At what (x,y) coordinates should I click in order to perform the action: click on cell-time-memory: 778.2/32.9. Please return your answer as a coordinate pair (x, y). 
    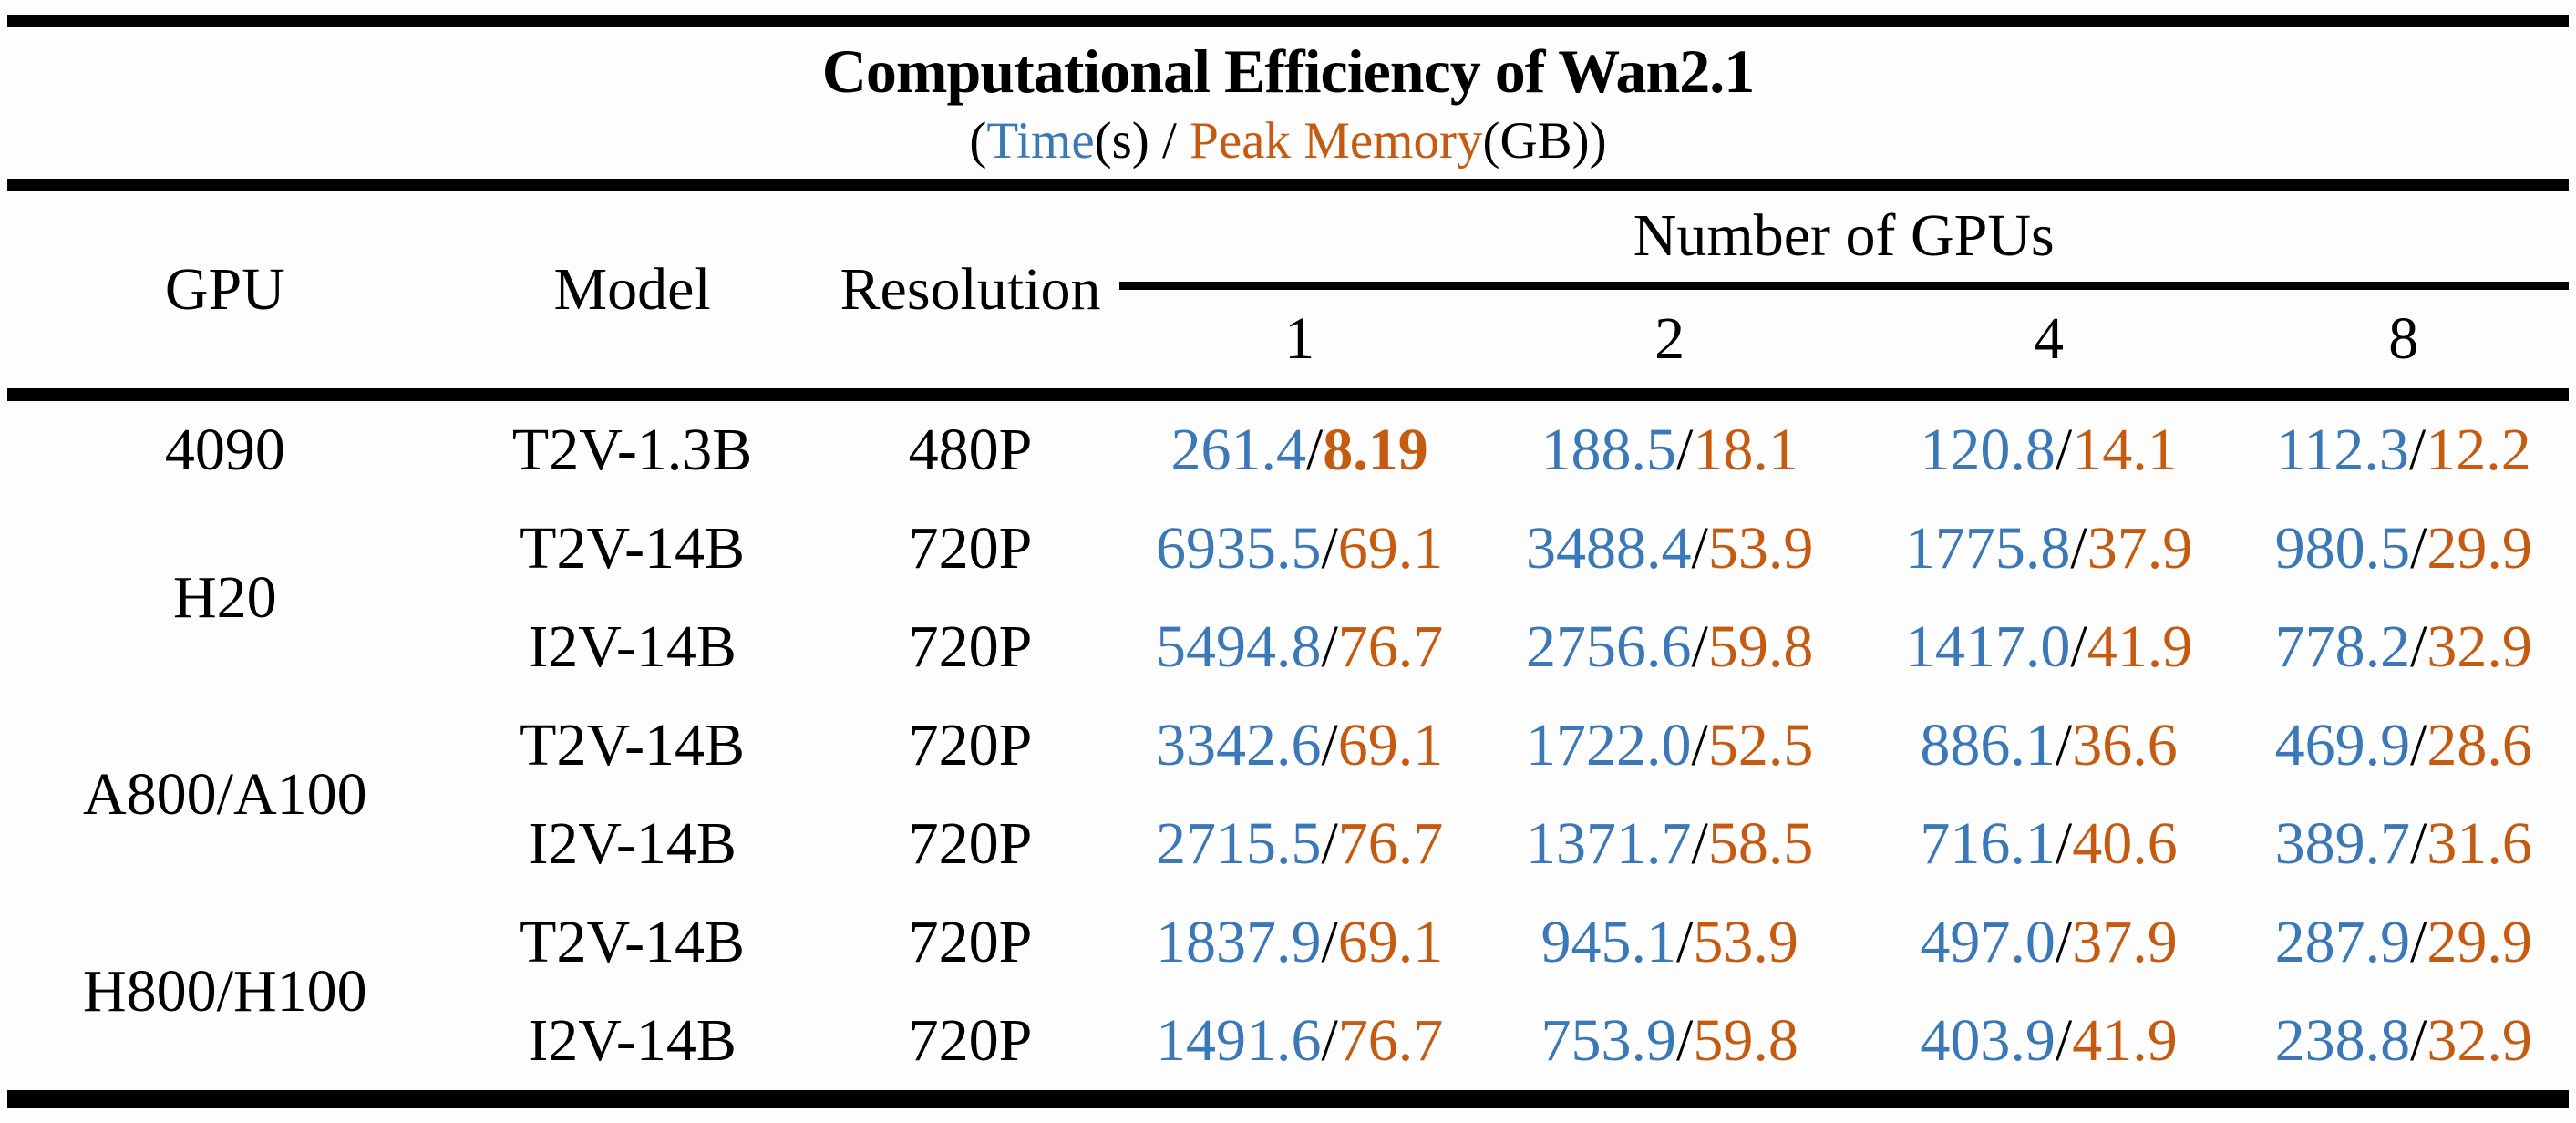
    Looking at the image, I should click on (2403, 647).